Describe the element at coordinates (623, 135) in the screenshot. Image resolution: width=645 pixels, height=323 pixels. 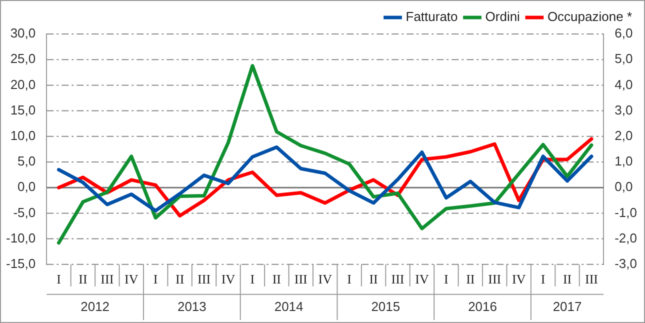
I see `y2-tick-label: 2,0` at that location.